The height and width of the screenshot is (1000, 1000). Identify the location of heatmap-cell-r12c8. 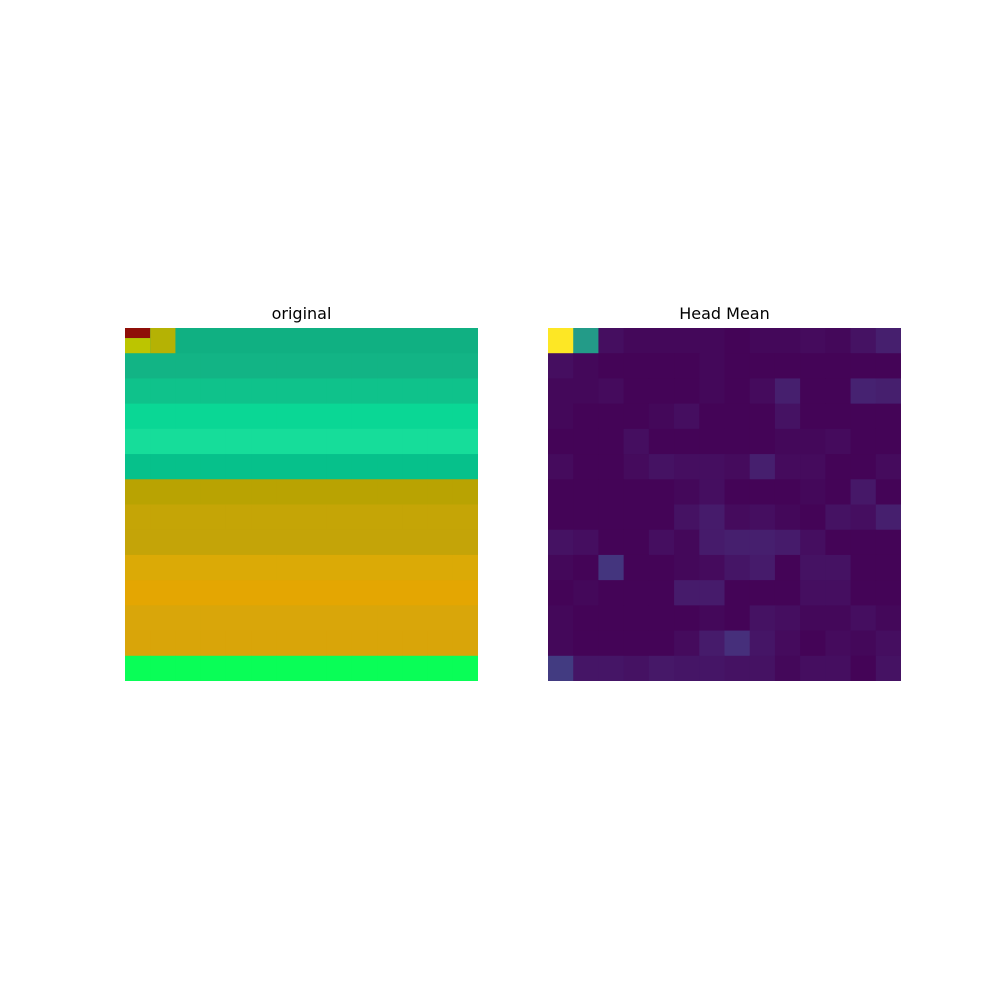
(762, 643).